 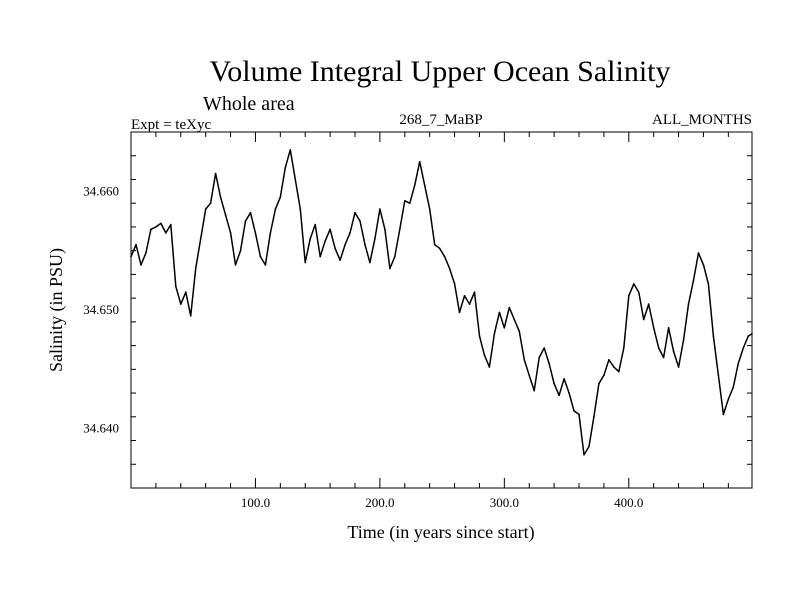 I want to click on x-tick-labels: 100.0 200.0 300.0 400.0, so click(x=442, y=502).